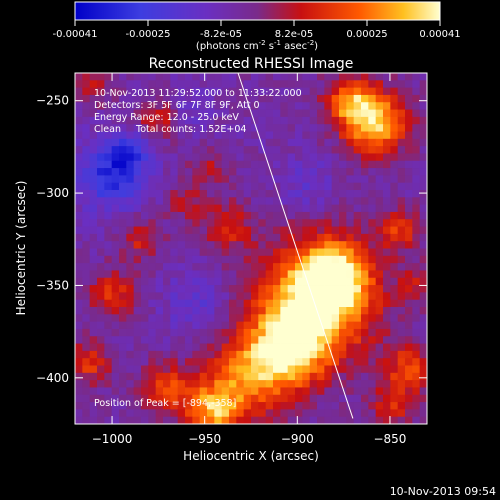 The image size is (500, 500). What do you see at coordinates (389, 439) in the screenshot?
I see `x-tick-label: −850` at bounding box center [389, 439].